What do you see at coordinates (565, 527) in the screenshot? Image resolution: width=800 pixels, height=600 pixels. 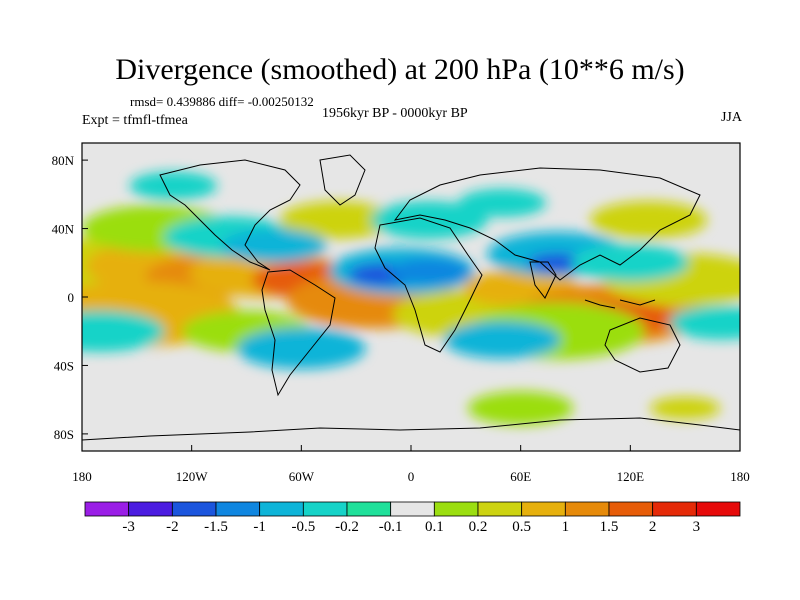 I see `colorbar-label: 1` at bounding box center [565, 527].